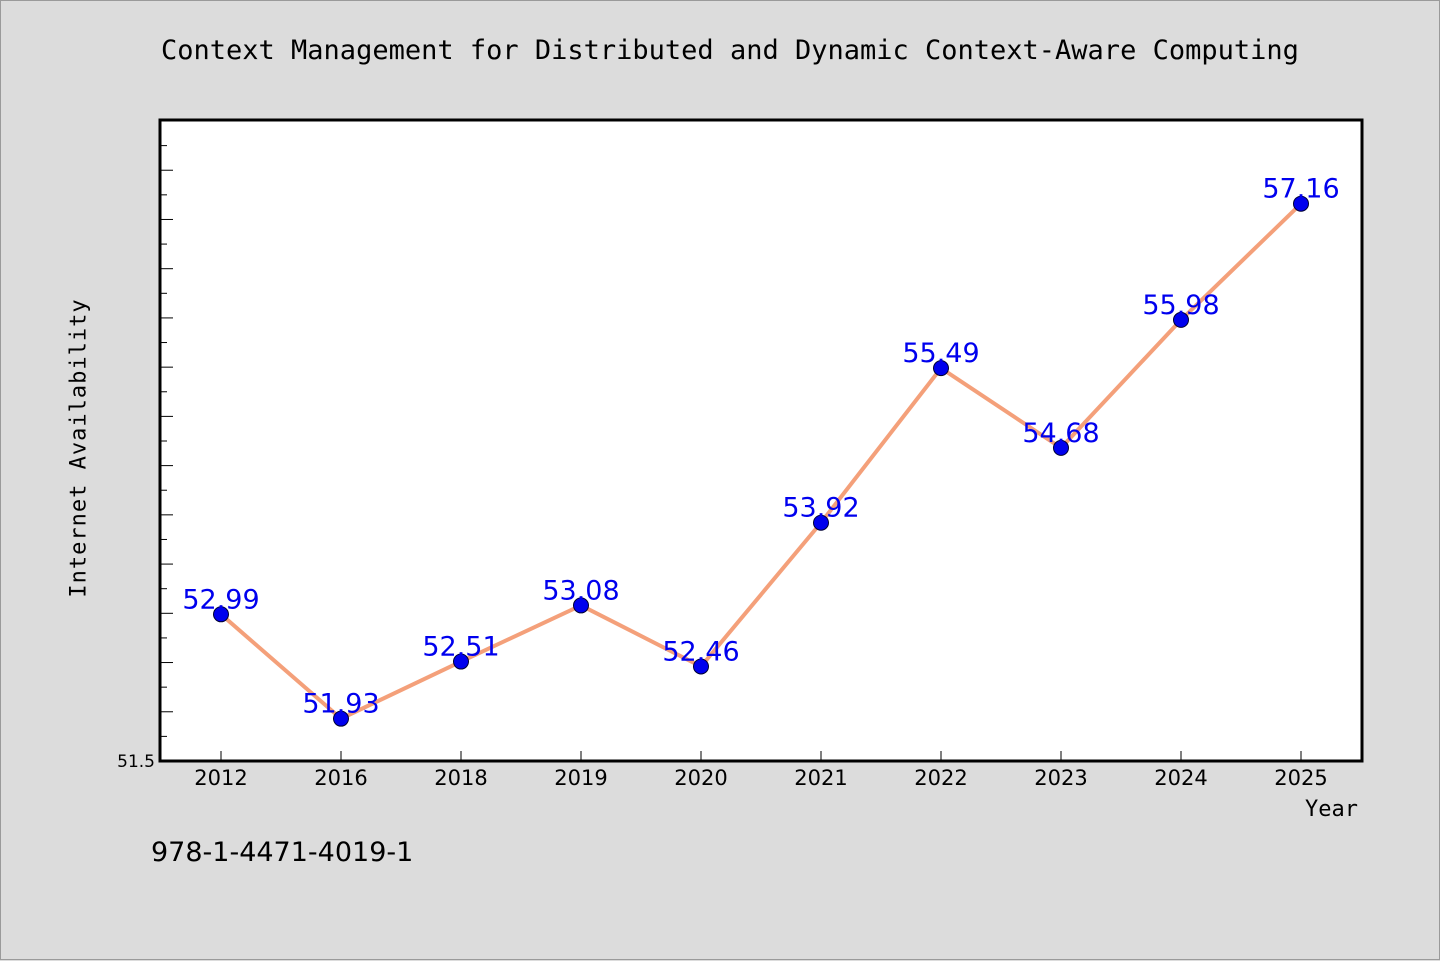 This screenshot has height=961, width=1440. I want to click on y-axis-ticks: 51.5, so click(145, 446).